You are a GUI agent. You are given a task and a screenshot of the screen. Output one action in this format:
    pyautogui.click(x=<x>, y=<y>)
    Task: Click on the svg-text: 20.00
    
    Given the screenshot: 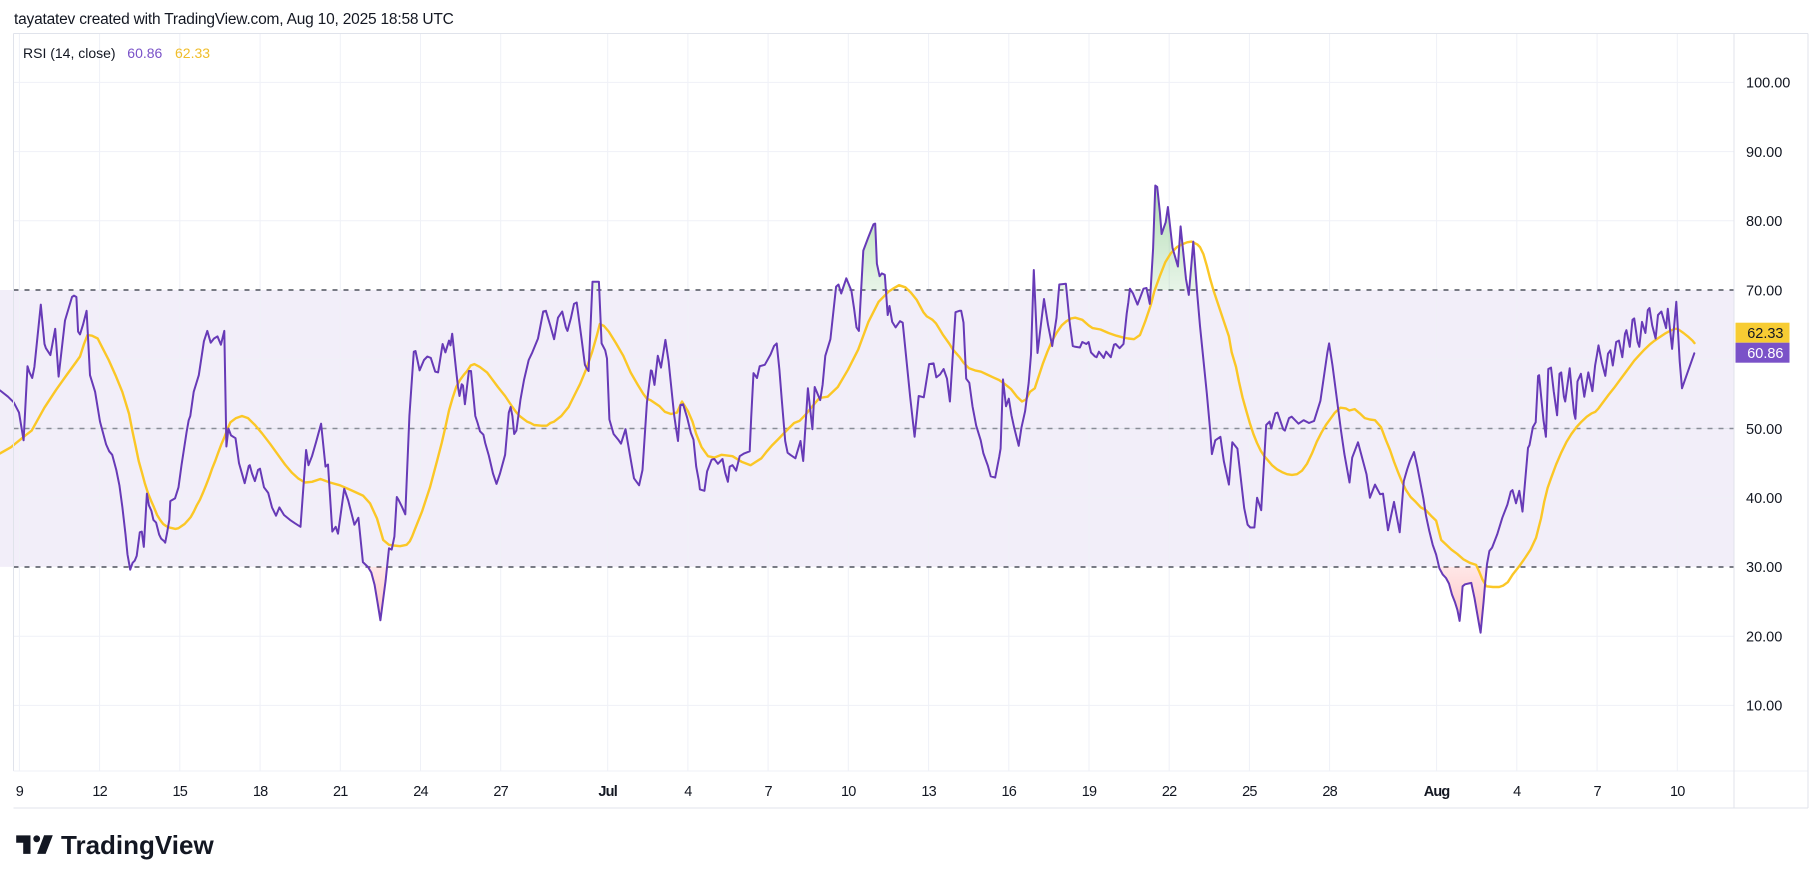 What is the action you would take?
    pyautogui.click(x=1764, y=638)
    